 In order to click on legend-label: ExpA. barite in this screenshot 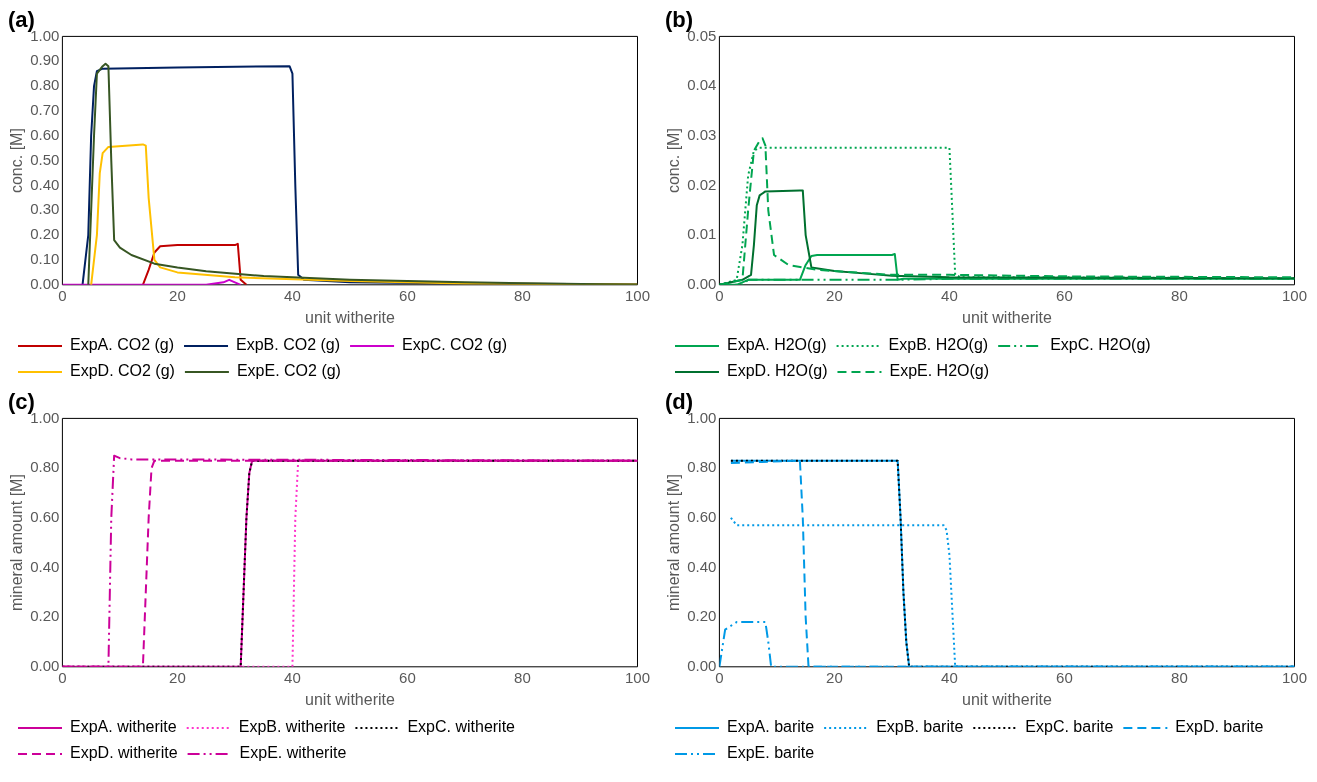, I will do `click(771, 727)`.